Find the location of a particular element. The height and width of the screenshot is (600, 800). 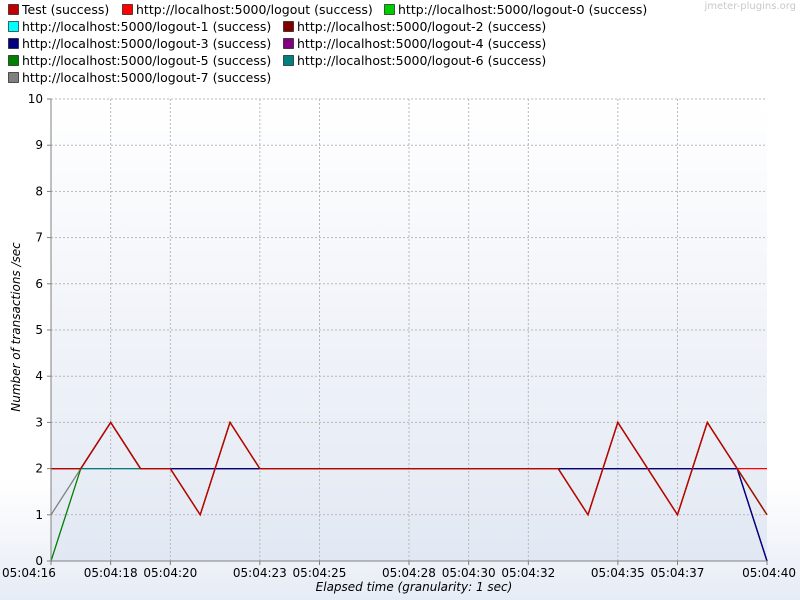

legend-item: http://localhost:5000/logout-6 (success) is located at coordinates (414, 60).